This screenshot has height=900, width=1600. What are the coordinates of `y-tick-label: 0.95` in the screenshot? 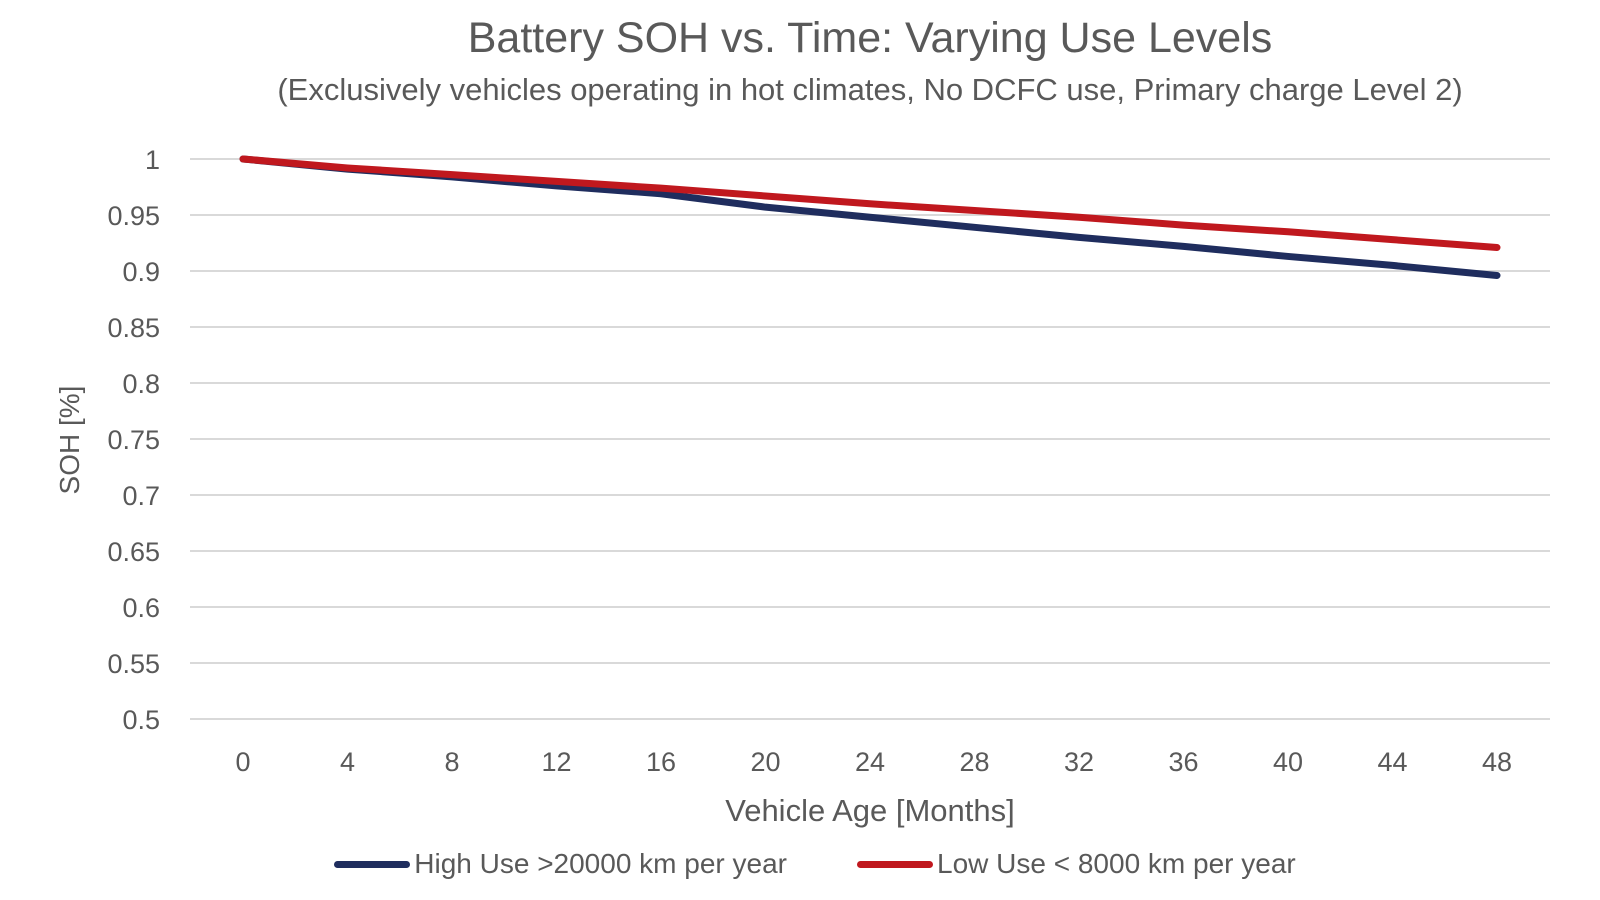 It's located at (133, 216).